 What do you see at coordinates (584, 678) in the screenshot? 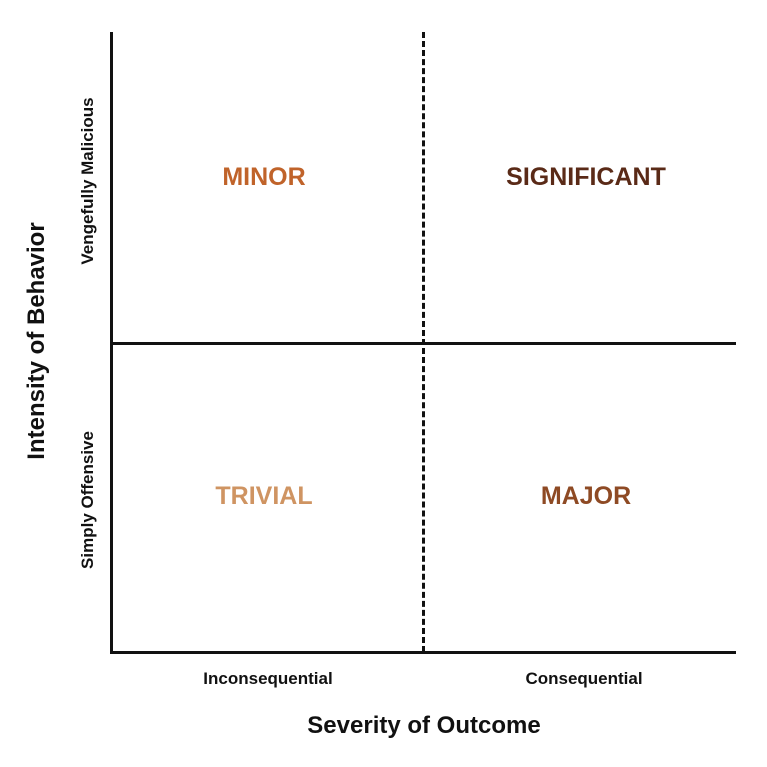
I see `x-level-consequential: Consequential` at bounding box center [584, 678].